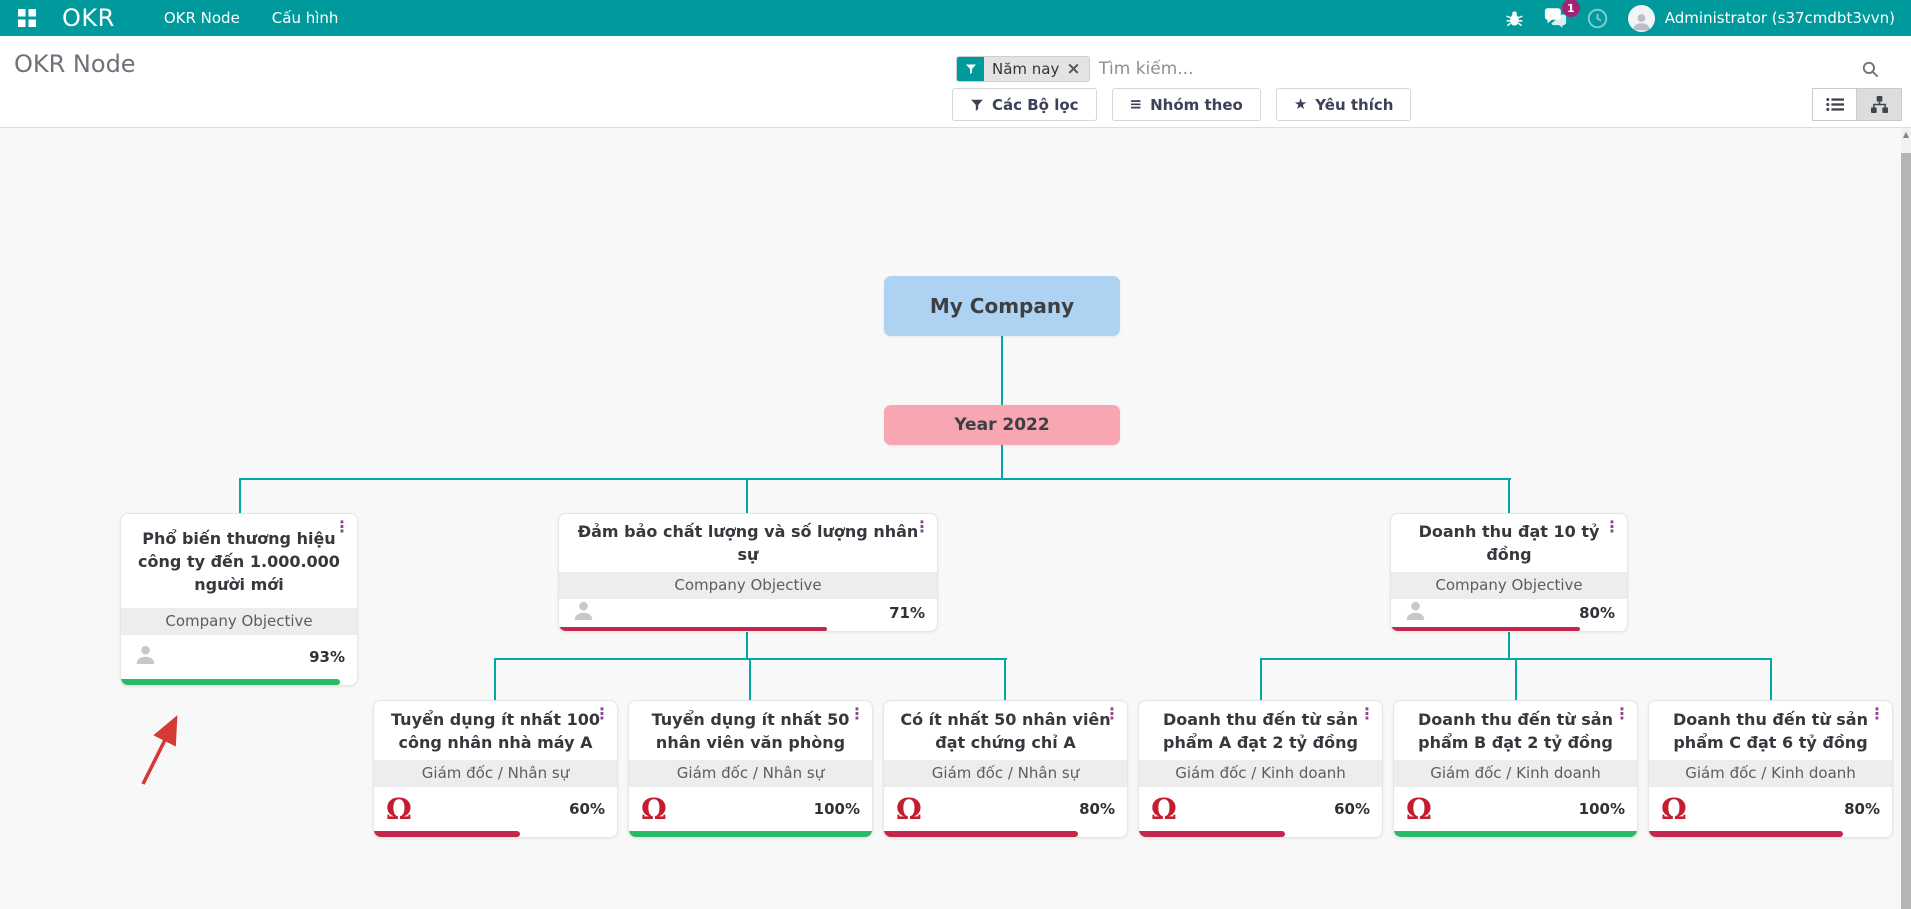  What do you see at coordinates (1343, 104) in the screenshot?
I see `favorites-button: ★ Yêu thích` at bounding box center [1343, 104].